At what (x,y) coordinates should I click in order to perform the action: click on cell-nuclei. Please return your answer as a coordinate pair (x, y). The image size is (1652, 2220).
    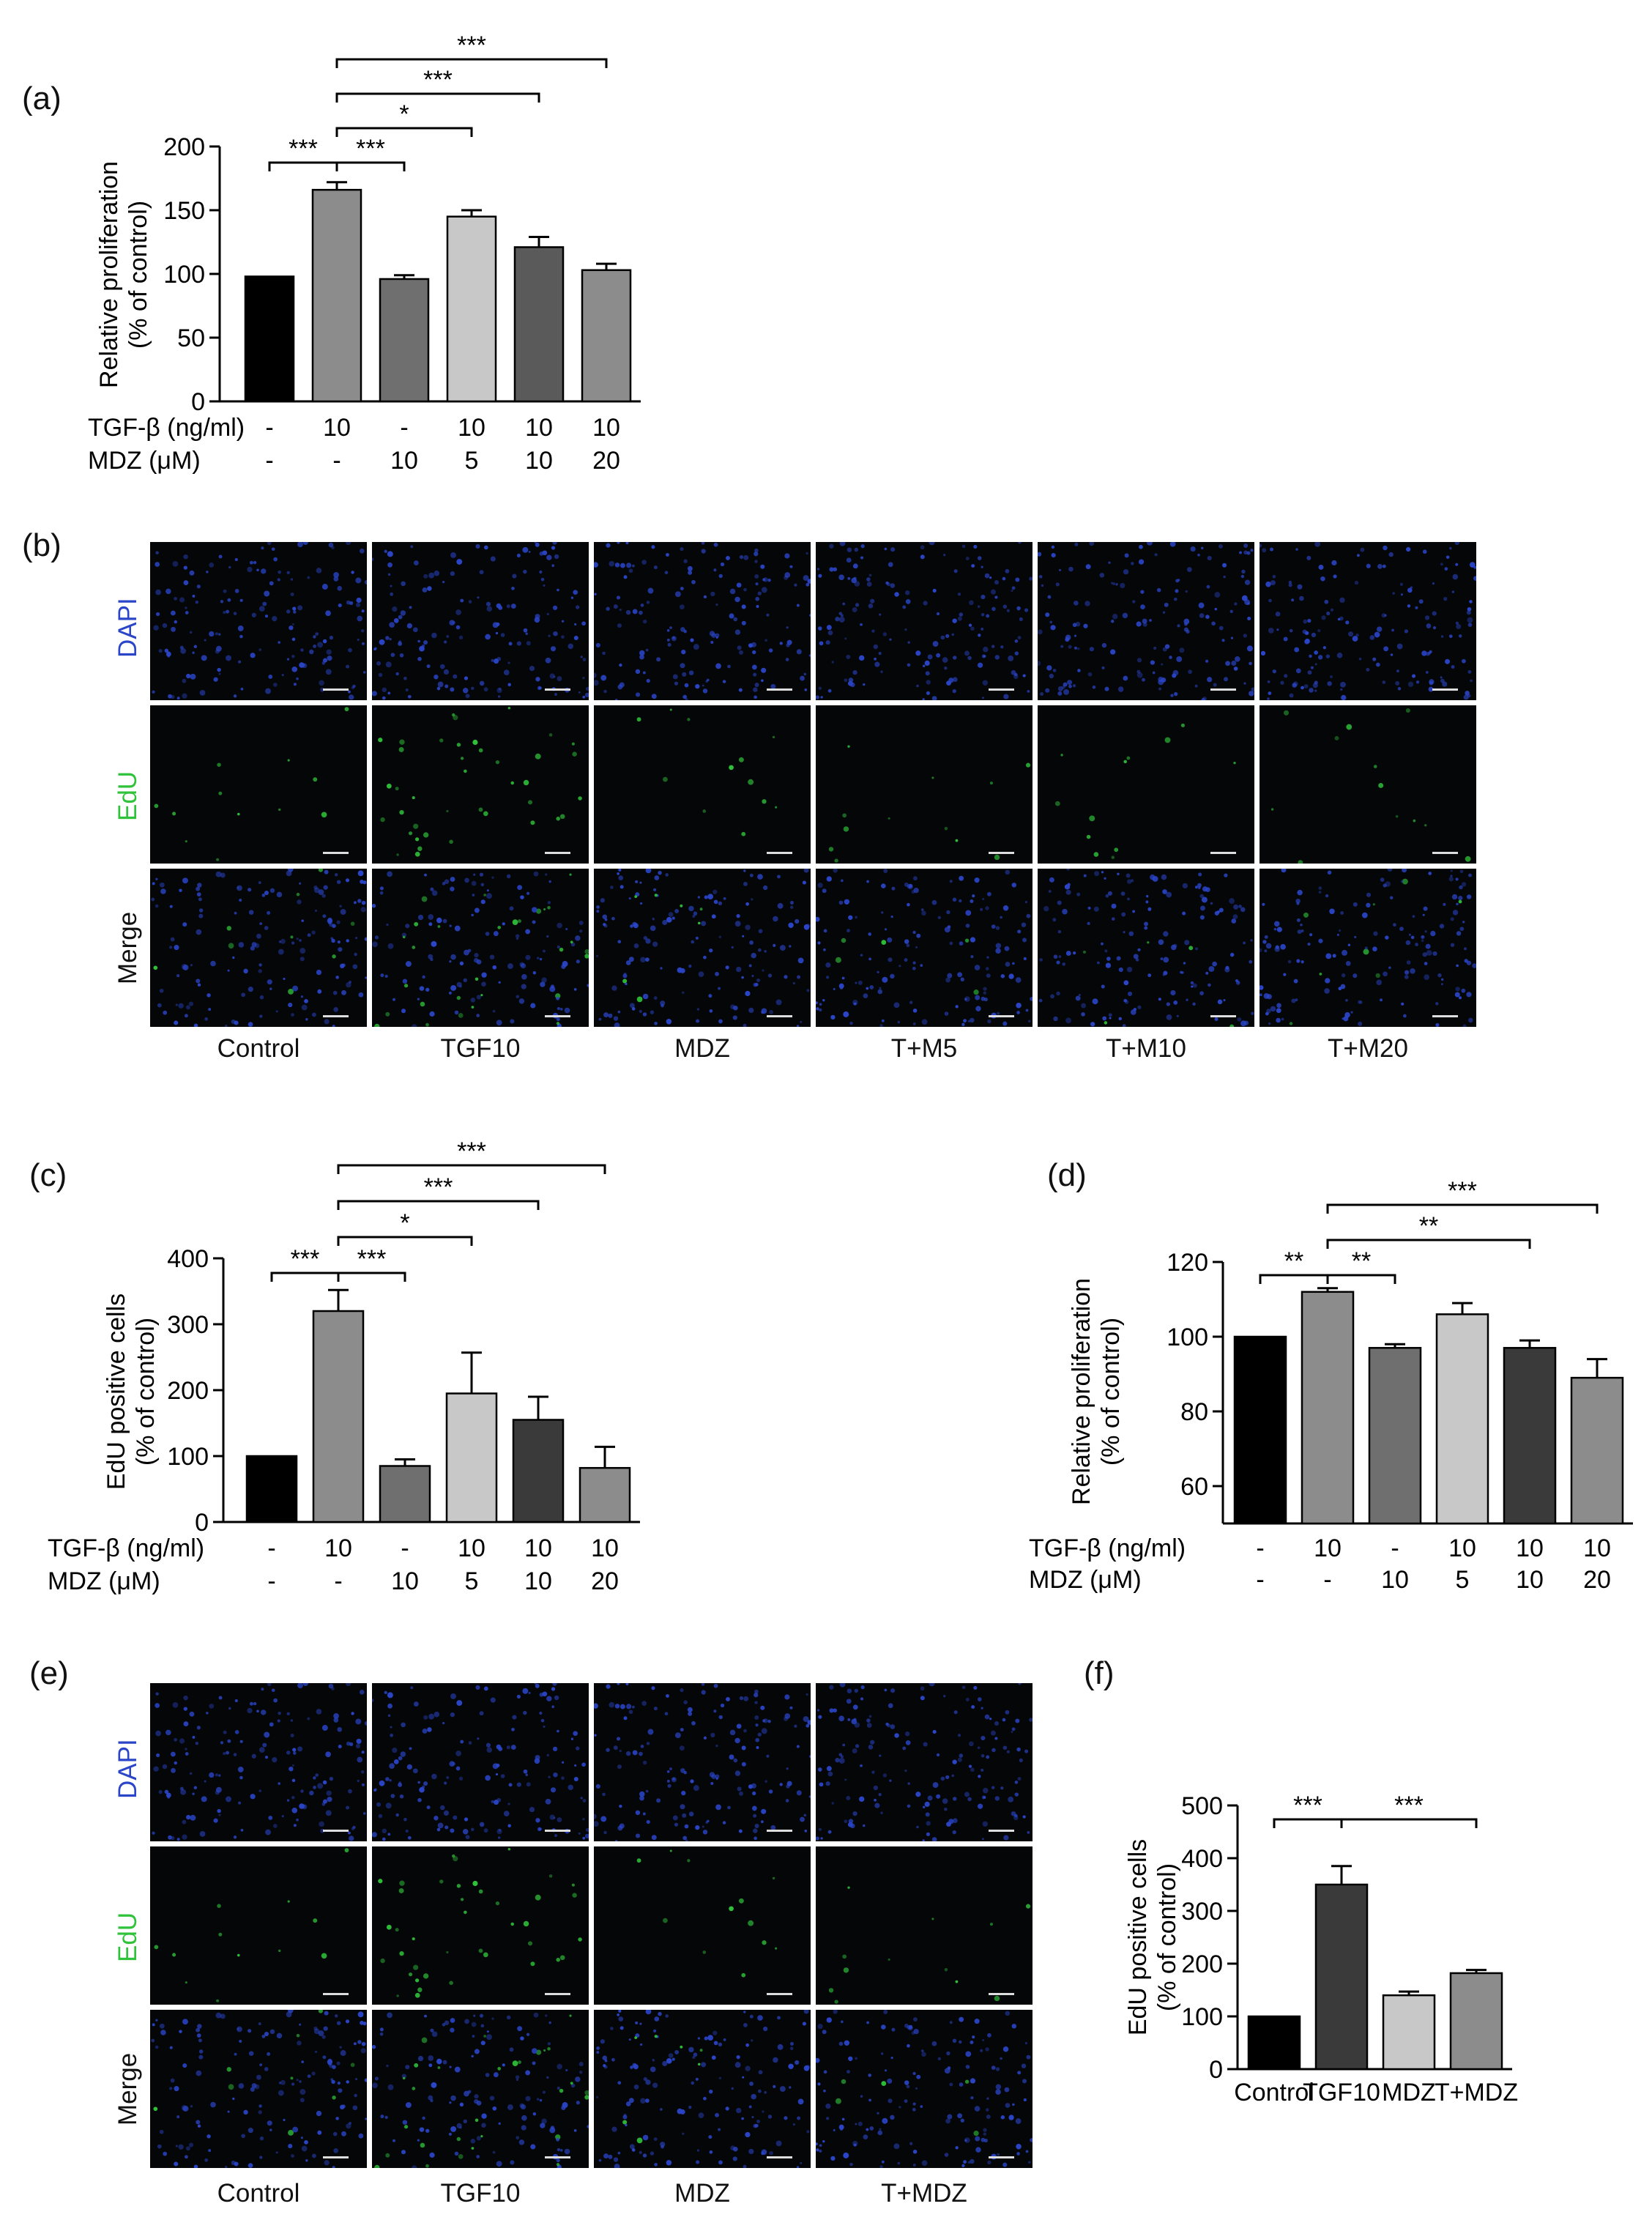
    Looking at the image, I should click on (702, 621).